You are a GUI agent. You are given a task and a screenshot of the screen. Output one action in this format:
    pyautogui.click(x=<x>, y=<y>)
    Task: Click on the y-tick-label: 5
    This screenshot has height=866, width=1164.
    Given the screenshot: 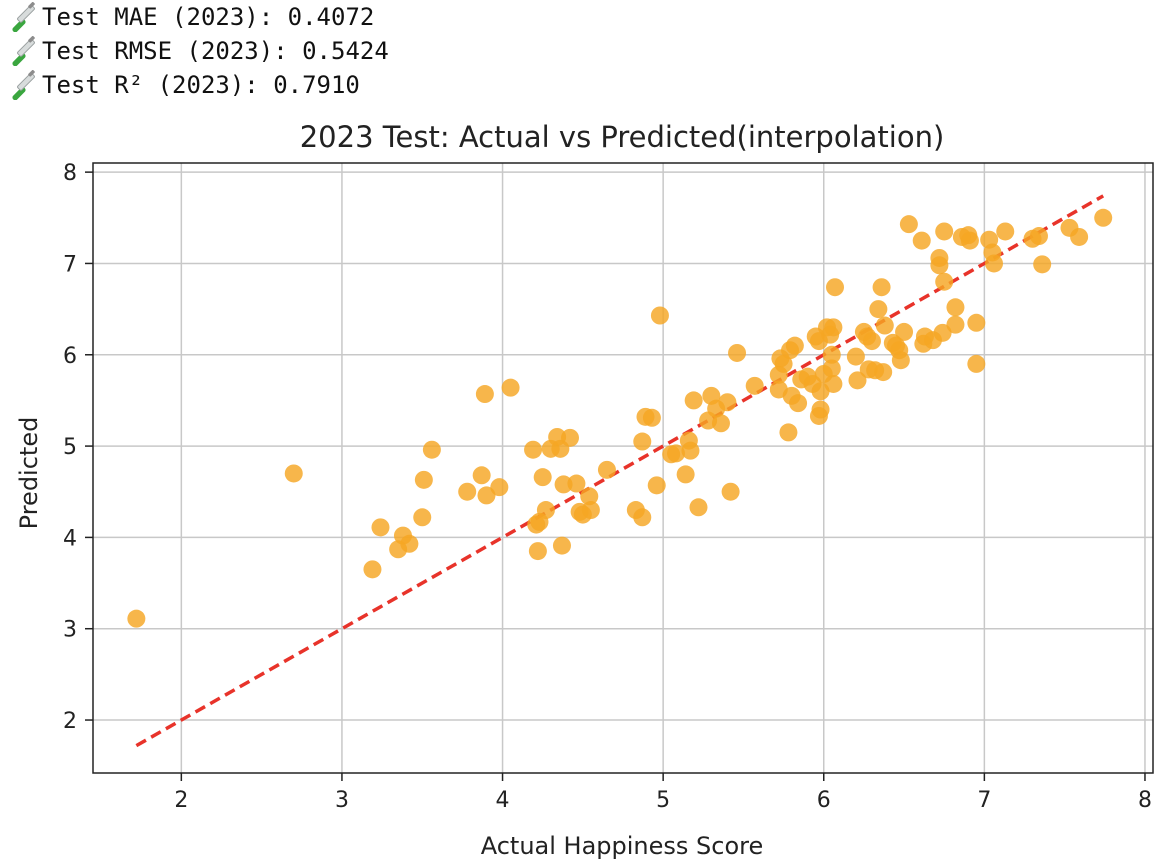 What is the action you would take?
    pyautogui.click(x=70, y=447)
    